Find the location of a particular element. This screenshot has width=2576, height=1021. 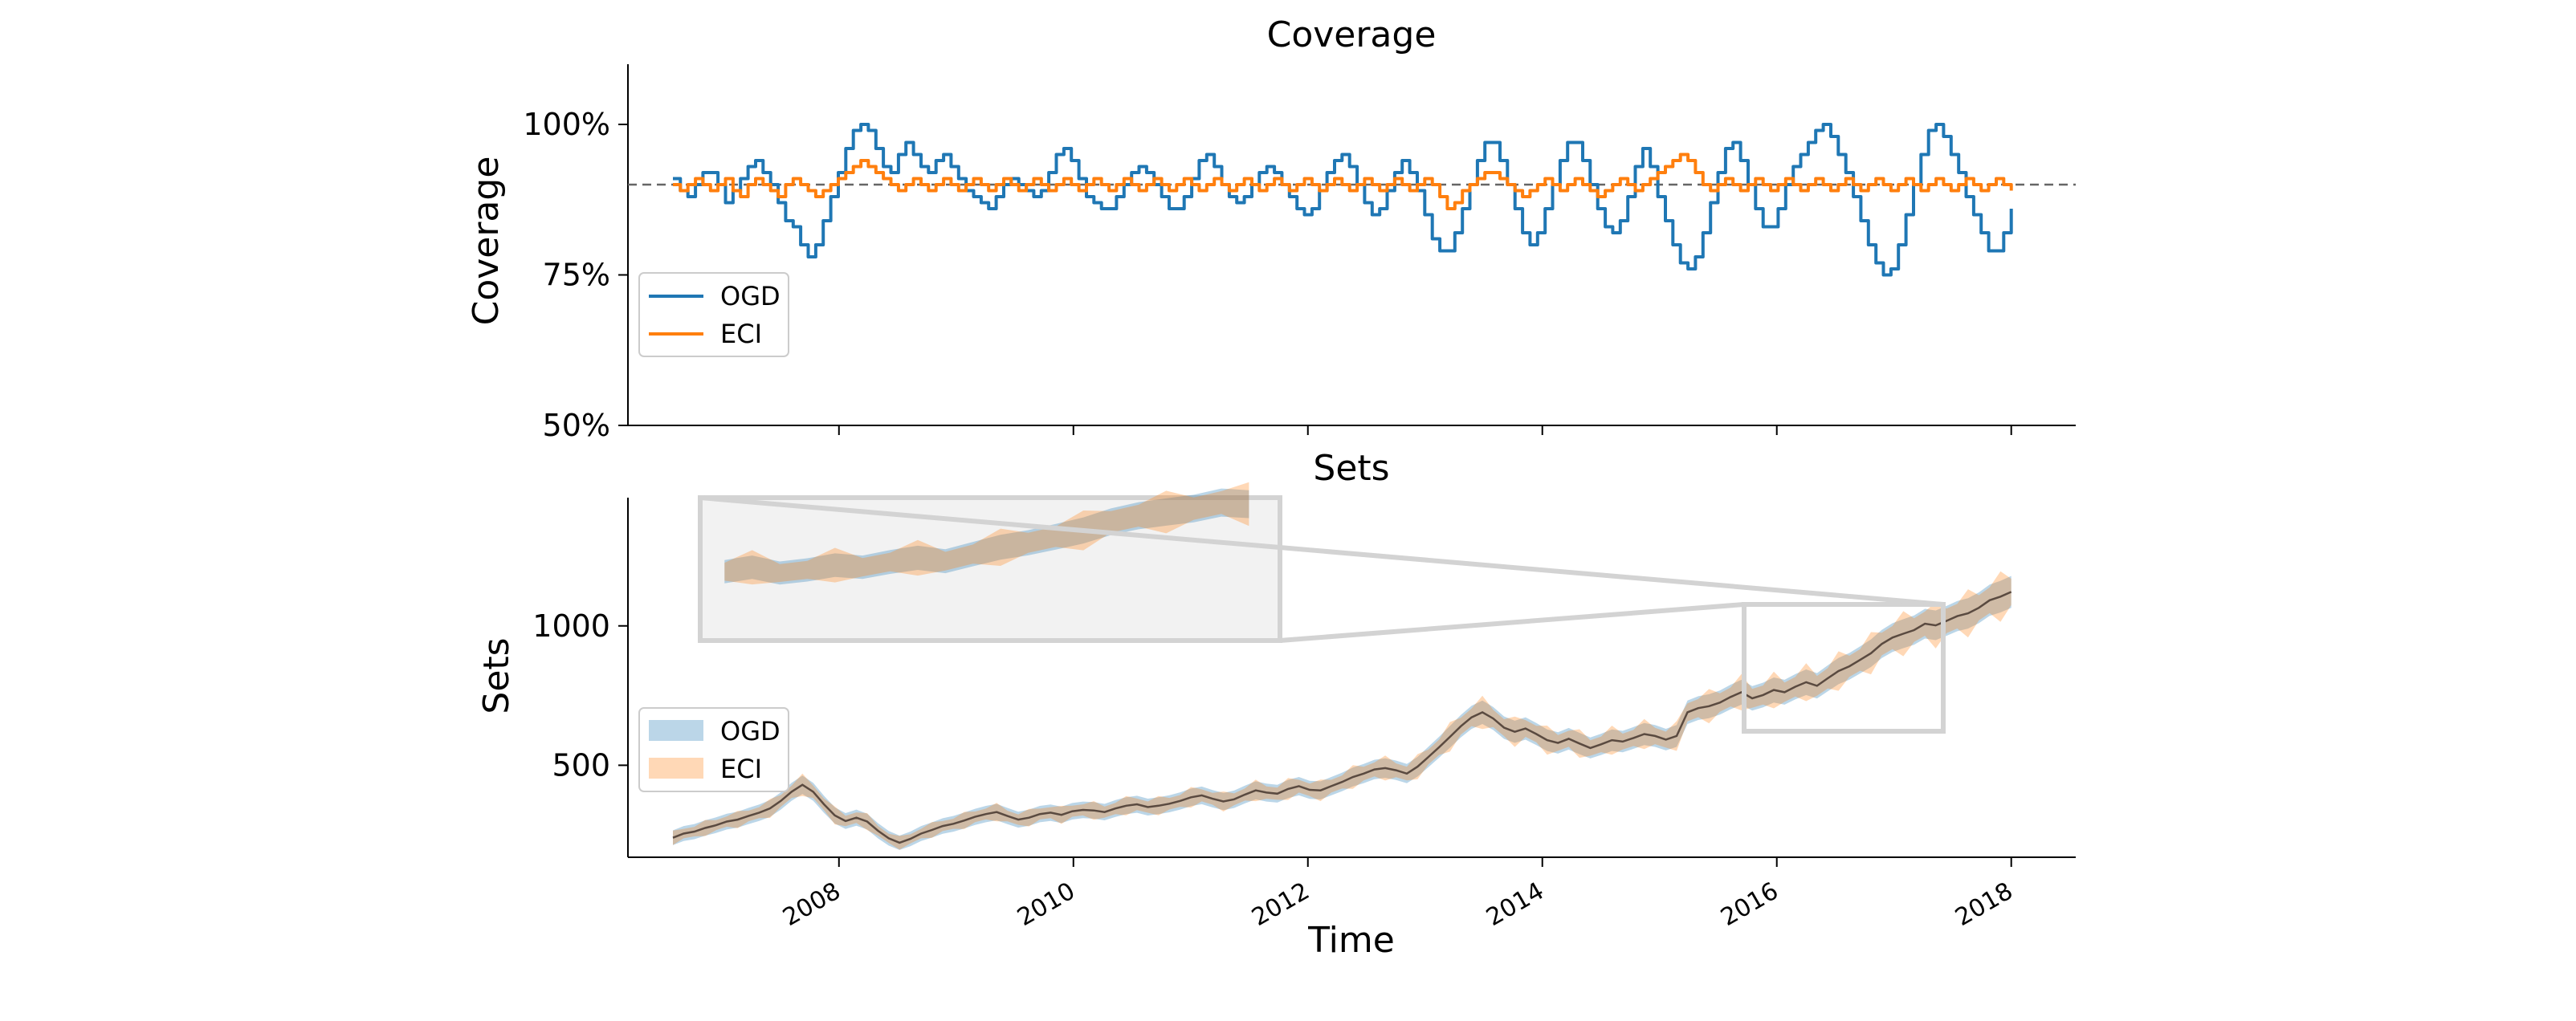

coverage-y-tick-label: 100% is located at coordinates (566, 125).